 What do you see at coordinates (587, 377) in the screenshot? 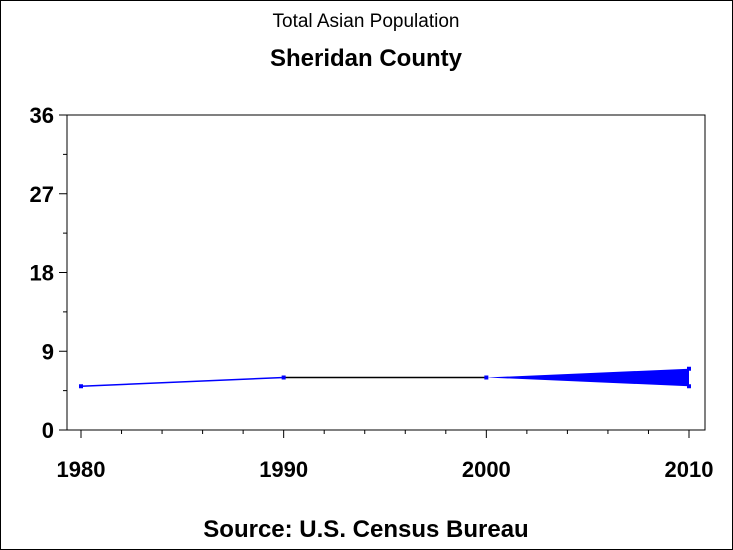
I see `range-fan` at bounding box center [587, 377].